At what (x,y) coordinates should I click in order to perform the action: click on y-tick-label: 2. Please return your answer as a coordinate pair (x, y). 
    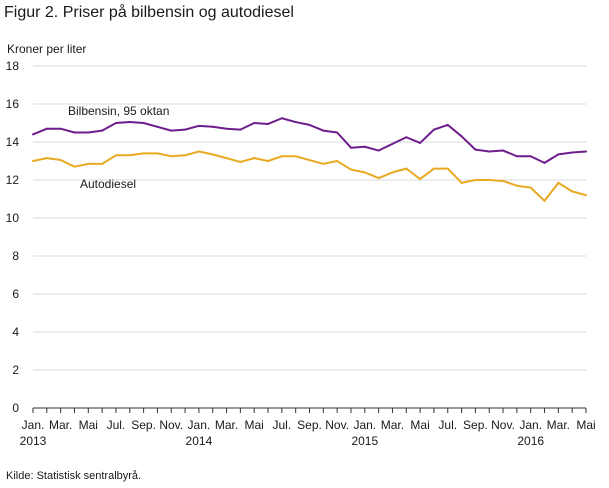
    Looking at the image, I should click on (15, 370).